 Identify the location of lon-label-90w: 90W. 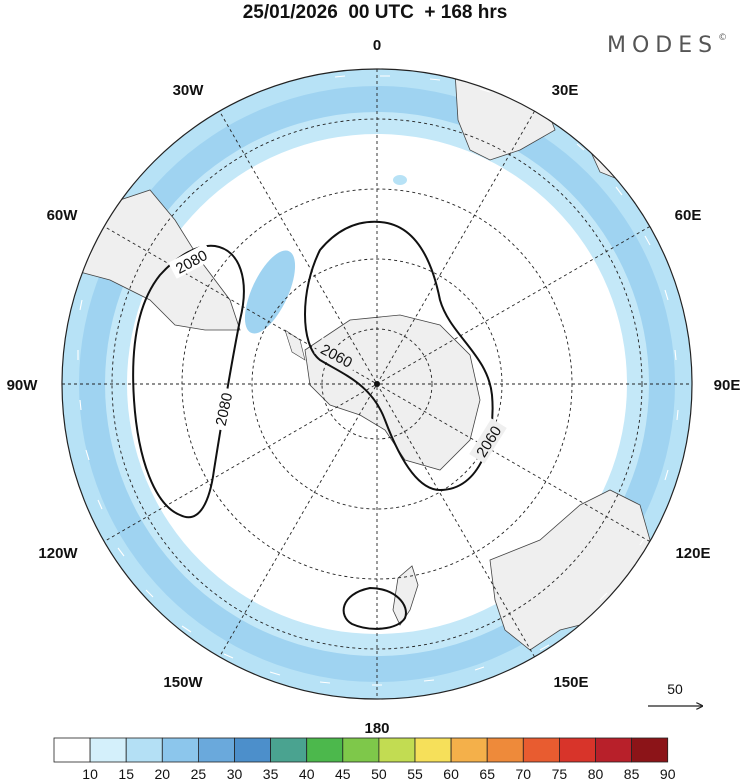
(23, 385).